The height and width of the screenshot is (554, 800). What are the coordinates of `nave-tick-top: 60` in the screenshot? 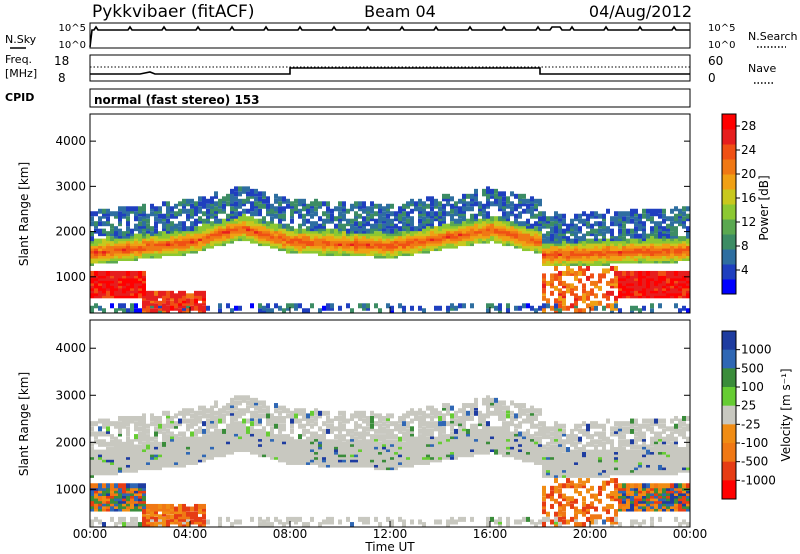 It's located at (715, 61).